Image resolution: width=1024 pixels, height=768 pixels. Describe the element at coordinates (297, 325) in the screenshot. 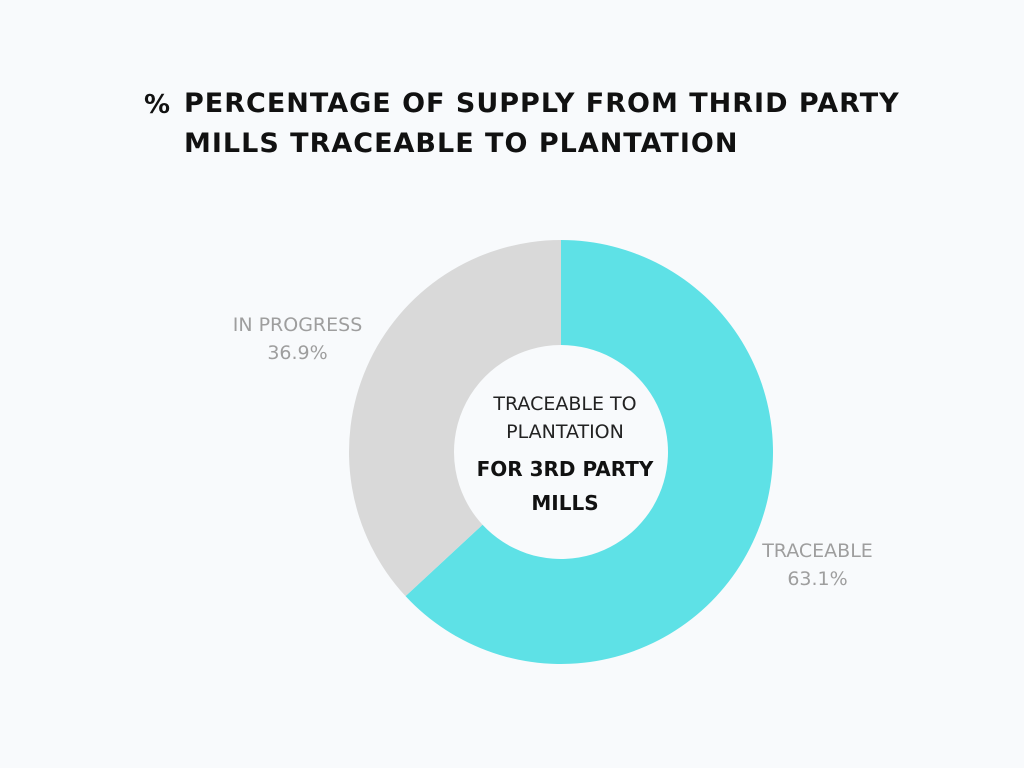

I see `slice-name-in-progress: IN PROGRESS` at that location.